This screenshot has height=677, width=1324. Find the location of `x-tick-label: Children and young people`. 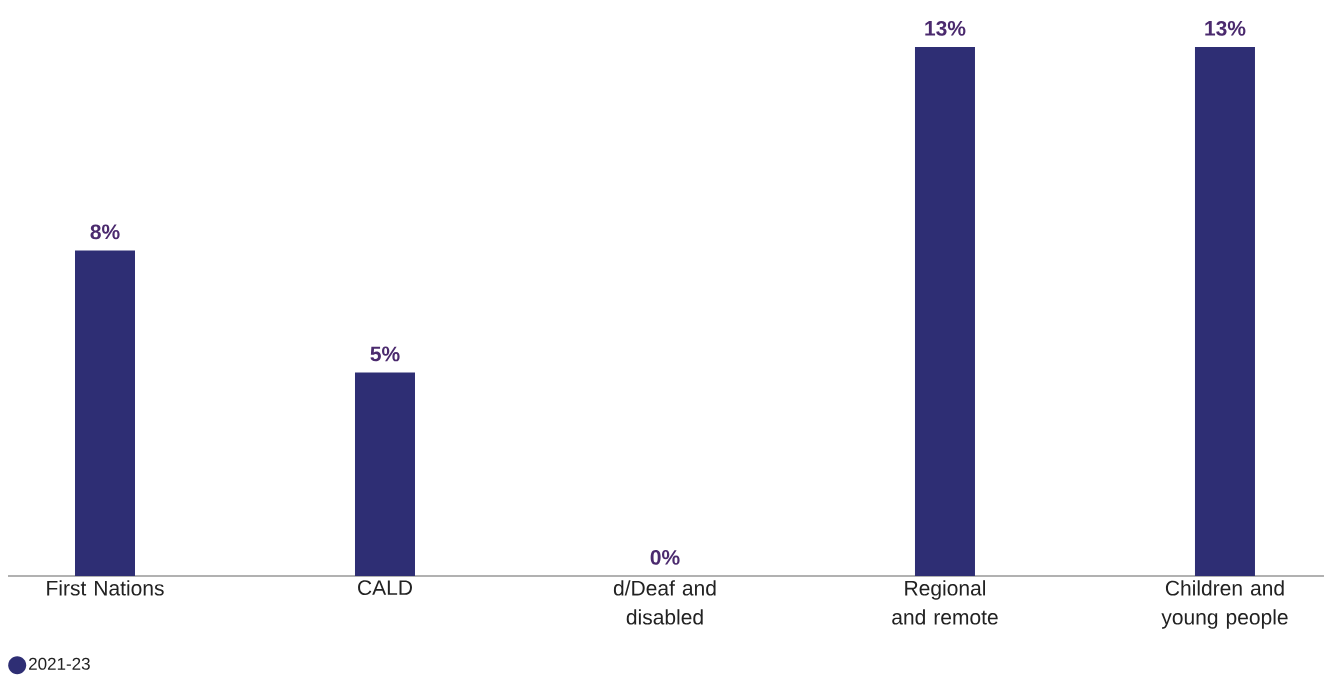

x-tick-label: Children and young people is located at coordinates (1224, 604).